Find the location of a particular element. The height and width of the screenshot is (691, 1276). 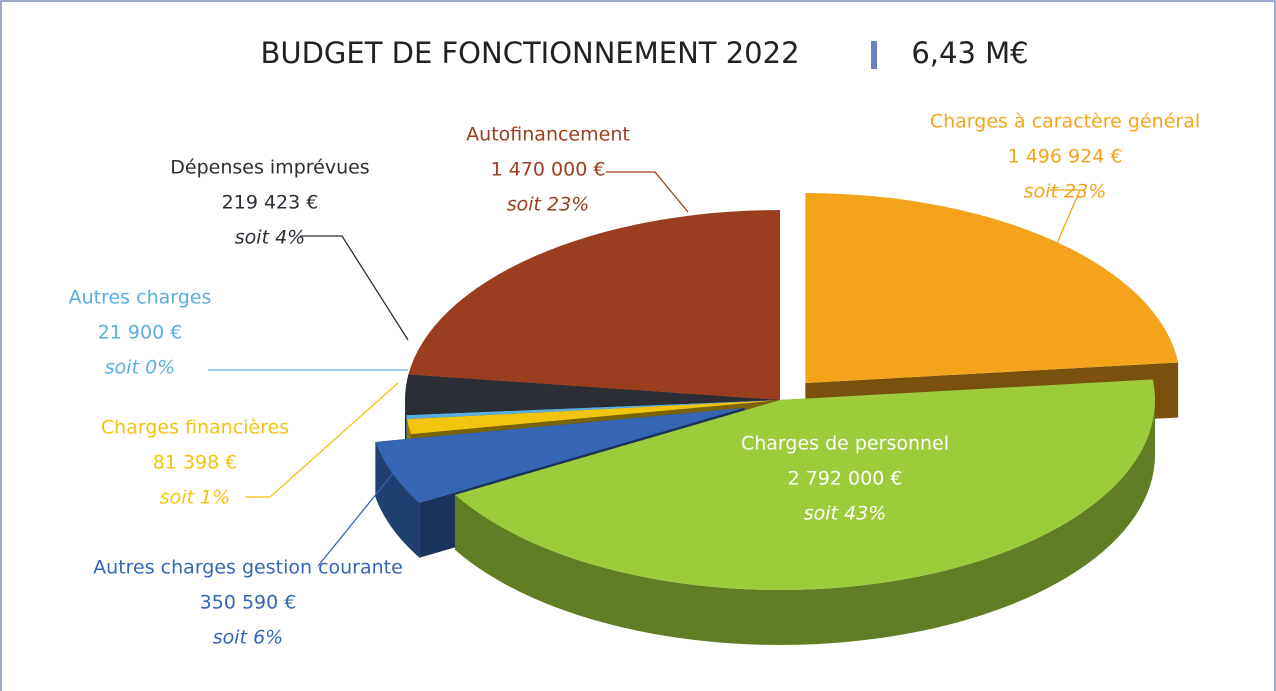

value-label: 1 496 924 € is located at coordinates (1065, 157).